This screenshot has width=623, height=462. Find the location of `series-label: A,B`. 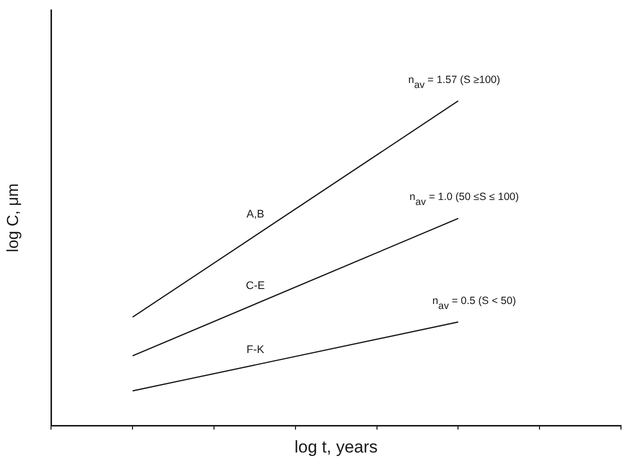

series-label: A,B is located at coordinates (255, 214).